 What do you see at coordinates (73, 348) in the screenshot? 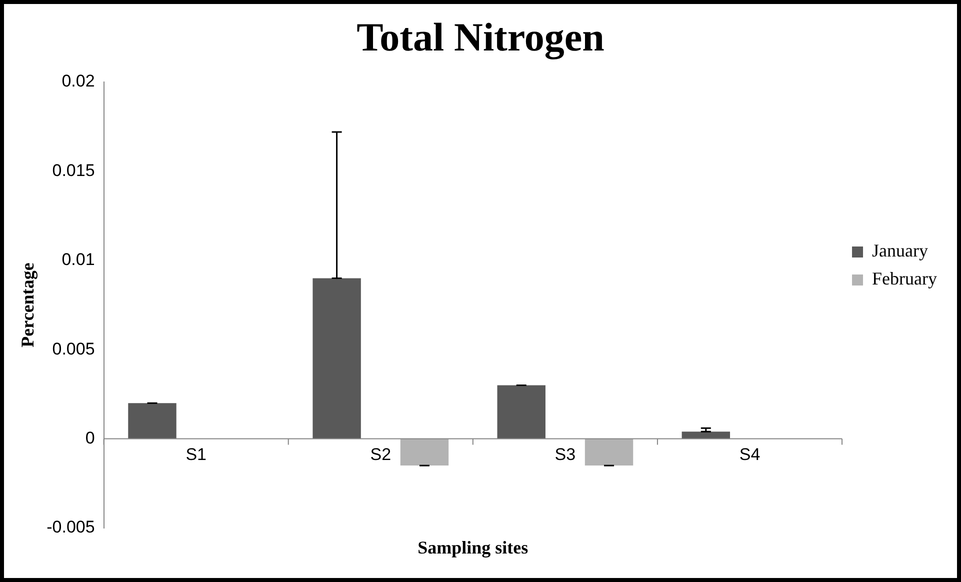
I see `y-tick-label: 0.005` at bounding box center [73, 348].